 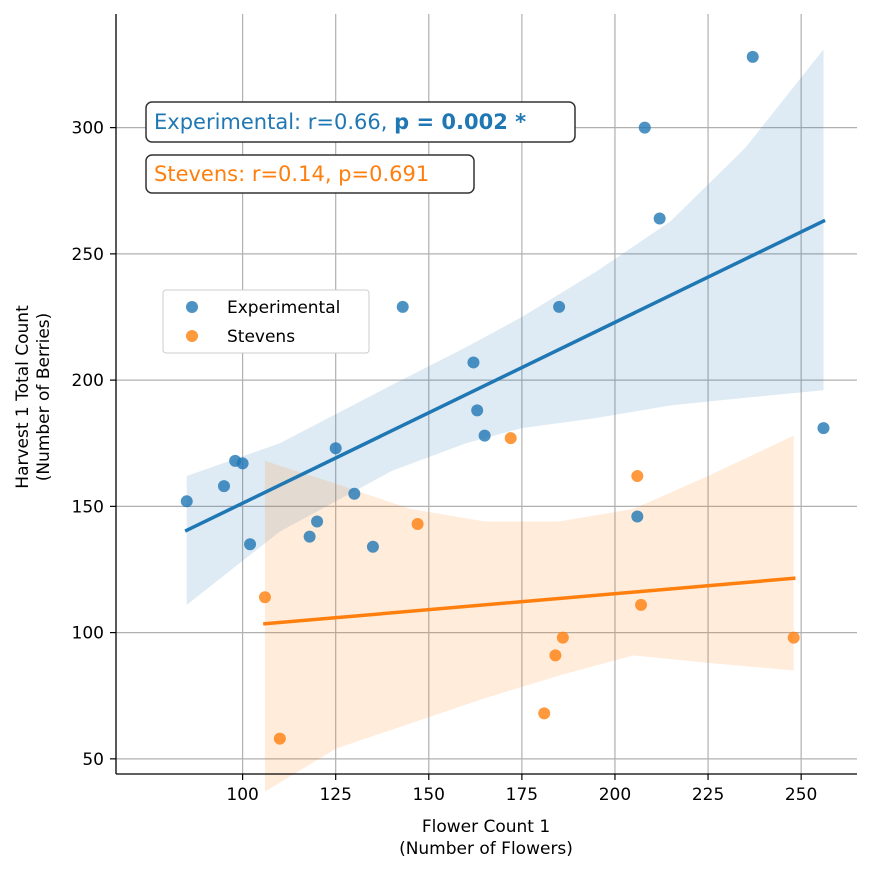 I want to click on x-axis-label: Flower Count 1, so click(x=486, y=827).